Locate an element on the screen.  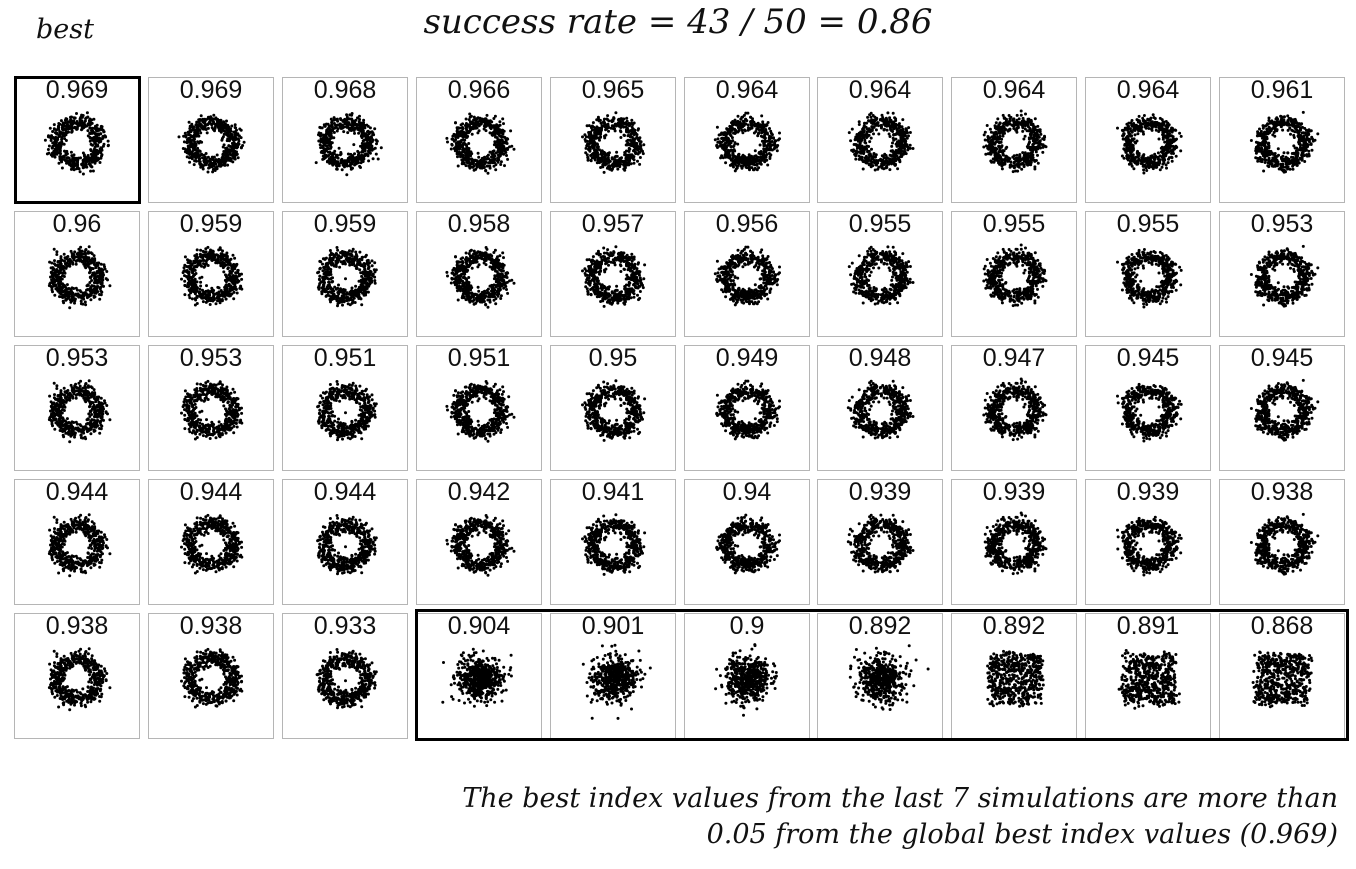
scatter-plot is located at coordinates (747, 142).